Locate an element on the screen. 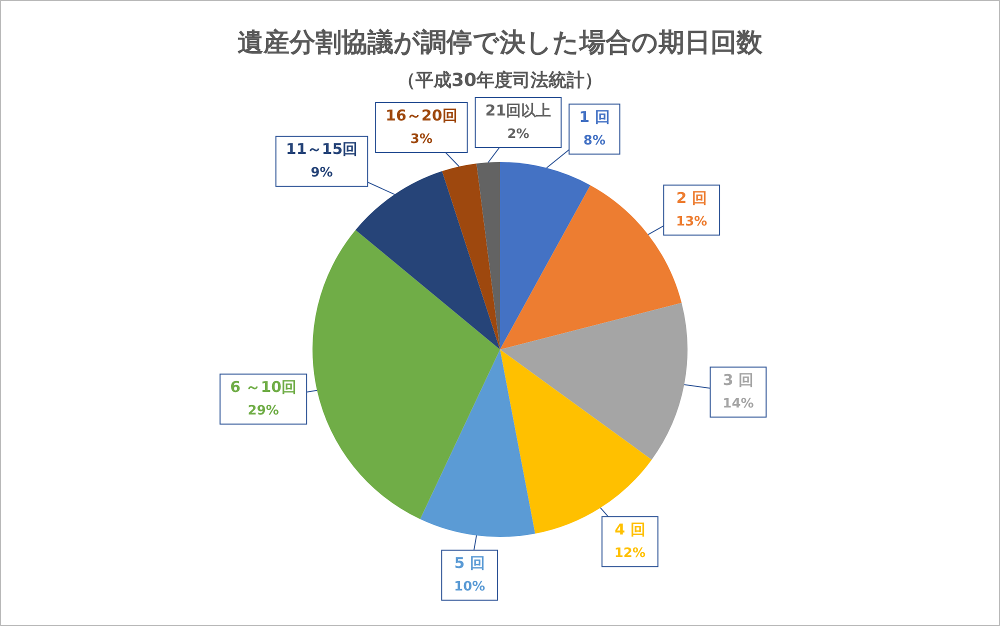 This screenshot has height=626, width=1000. data-label: 8% is located at coordinates (594, 141).